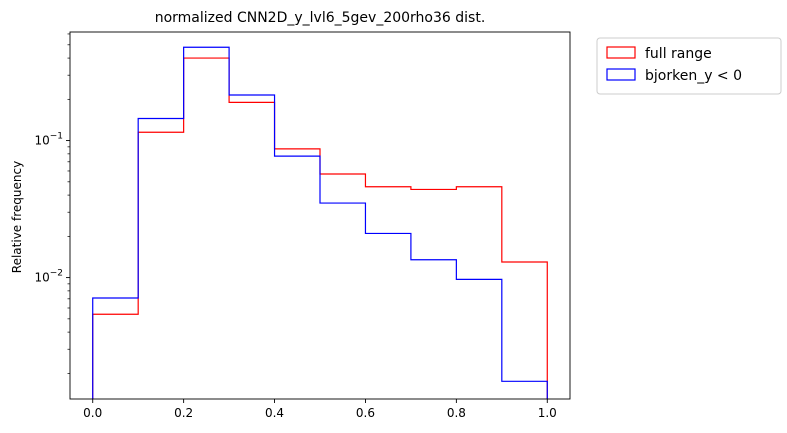  What do you see at coordinates (48, 277) in the screenshot?
I see `y-tick-label: 10⁻²` at bounding box center [48, 277].